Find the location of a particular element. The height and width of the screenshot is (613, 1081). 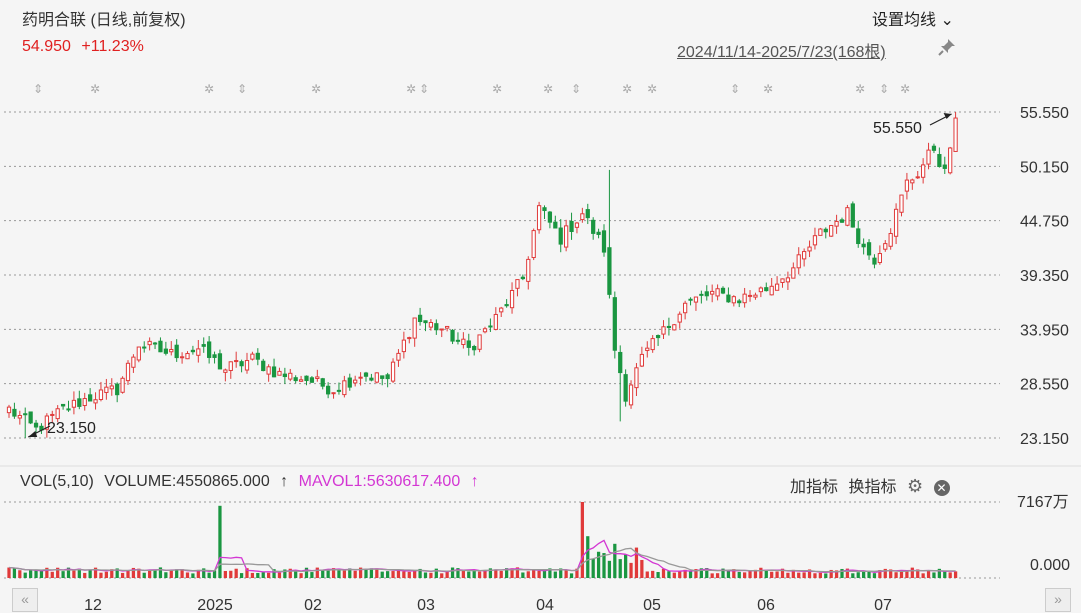

add-indicator-button: 加指标 is located at coordinates (814, 487).